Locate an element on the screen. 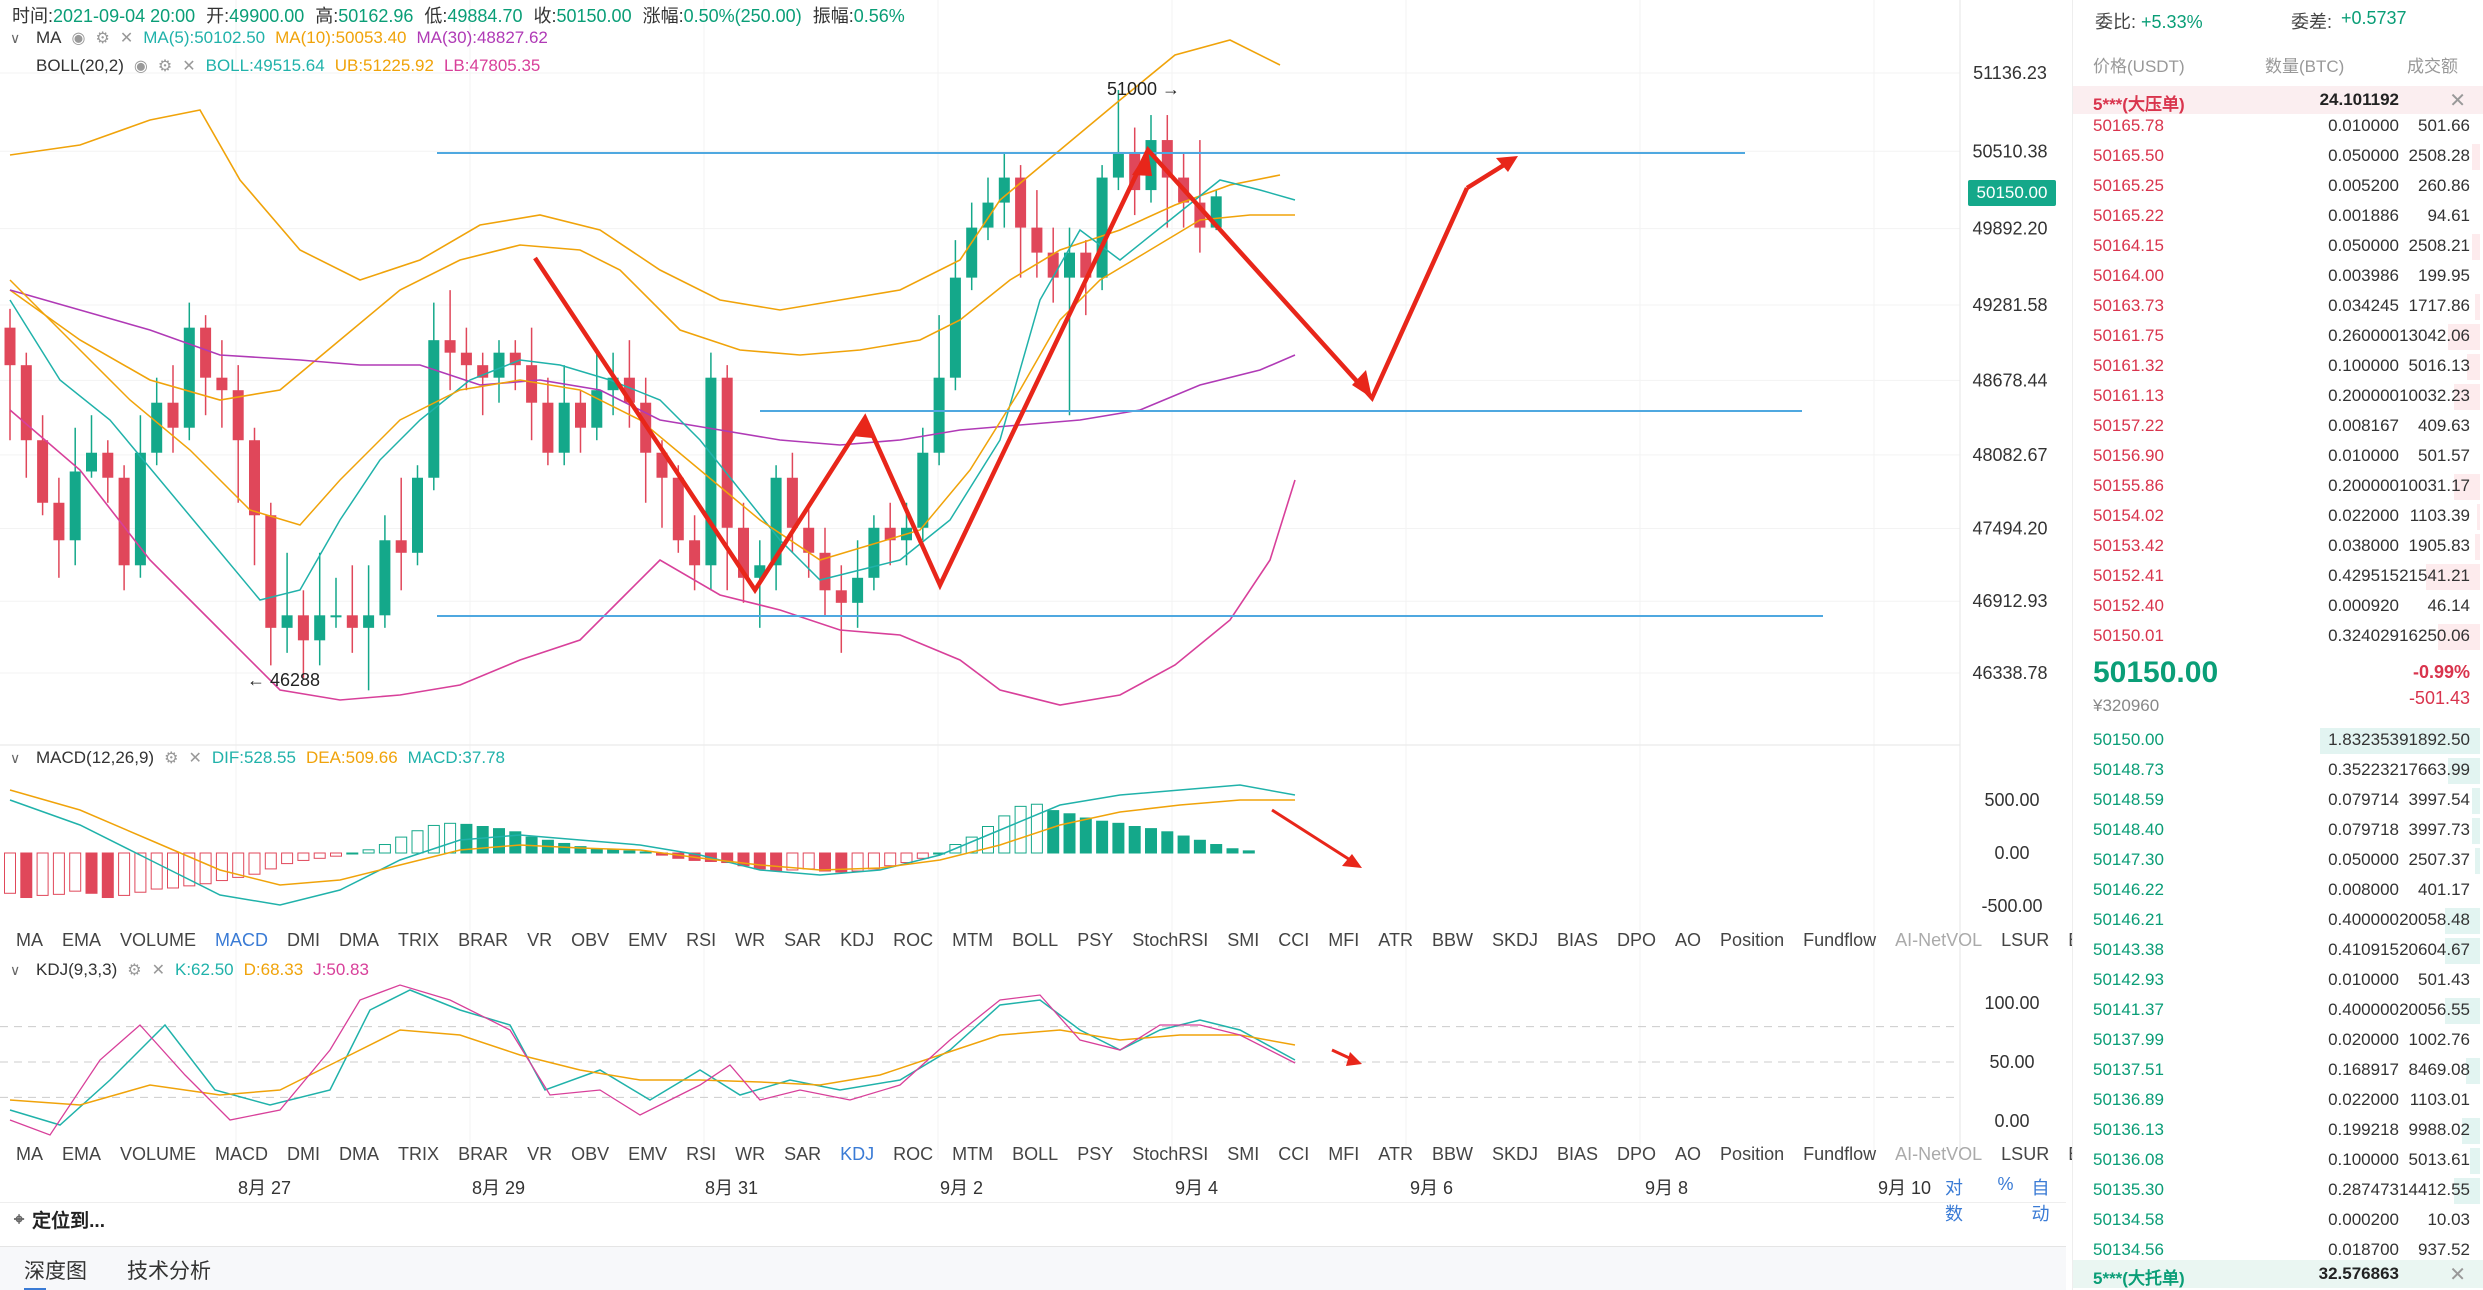 This screenshot has height=1290, width=2483. bid-row: 50147.30 0.050000 2507.37 is located at coordinates (2278, 861).